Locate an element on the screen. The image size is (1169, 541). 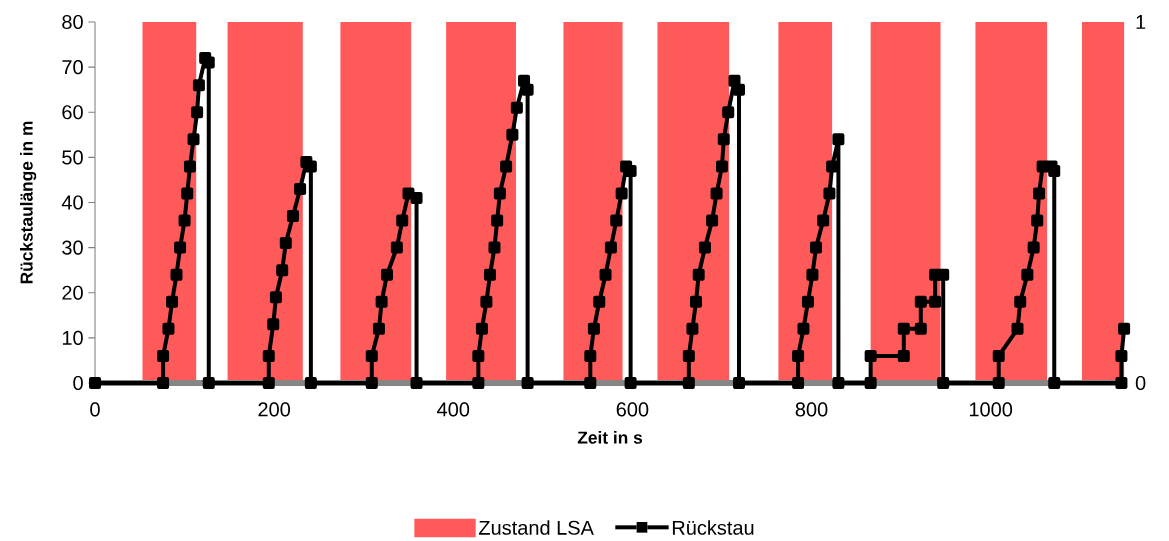
x-tick-label: 0 is located at coordinates (95, 409).